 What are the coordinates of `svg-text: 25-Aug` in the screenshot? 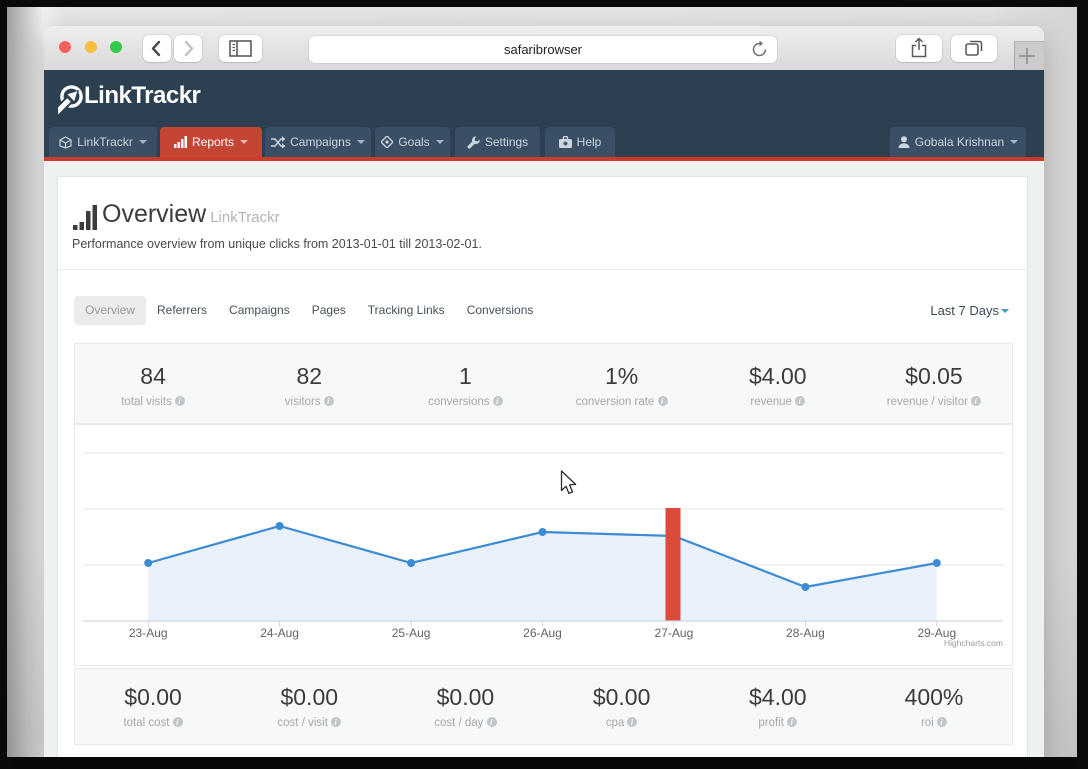 It's located at (411, 633).